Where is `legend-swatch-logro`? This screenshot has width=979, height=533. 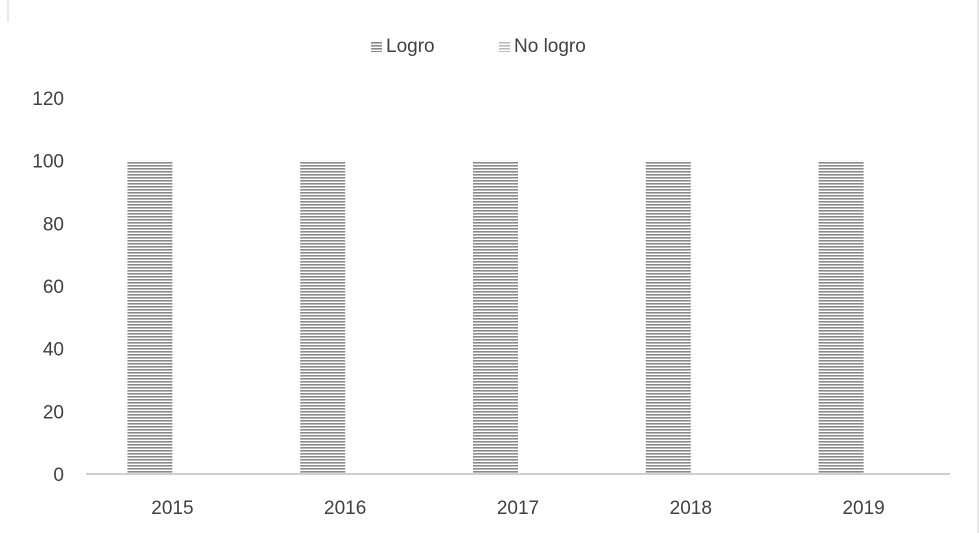 legend-swatch-logro is located at coordinates (376, 46).